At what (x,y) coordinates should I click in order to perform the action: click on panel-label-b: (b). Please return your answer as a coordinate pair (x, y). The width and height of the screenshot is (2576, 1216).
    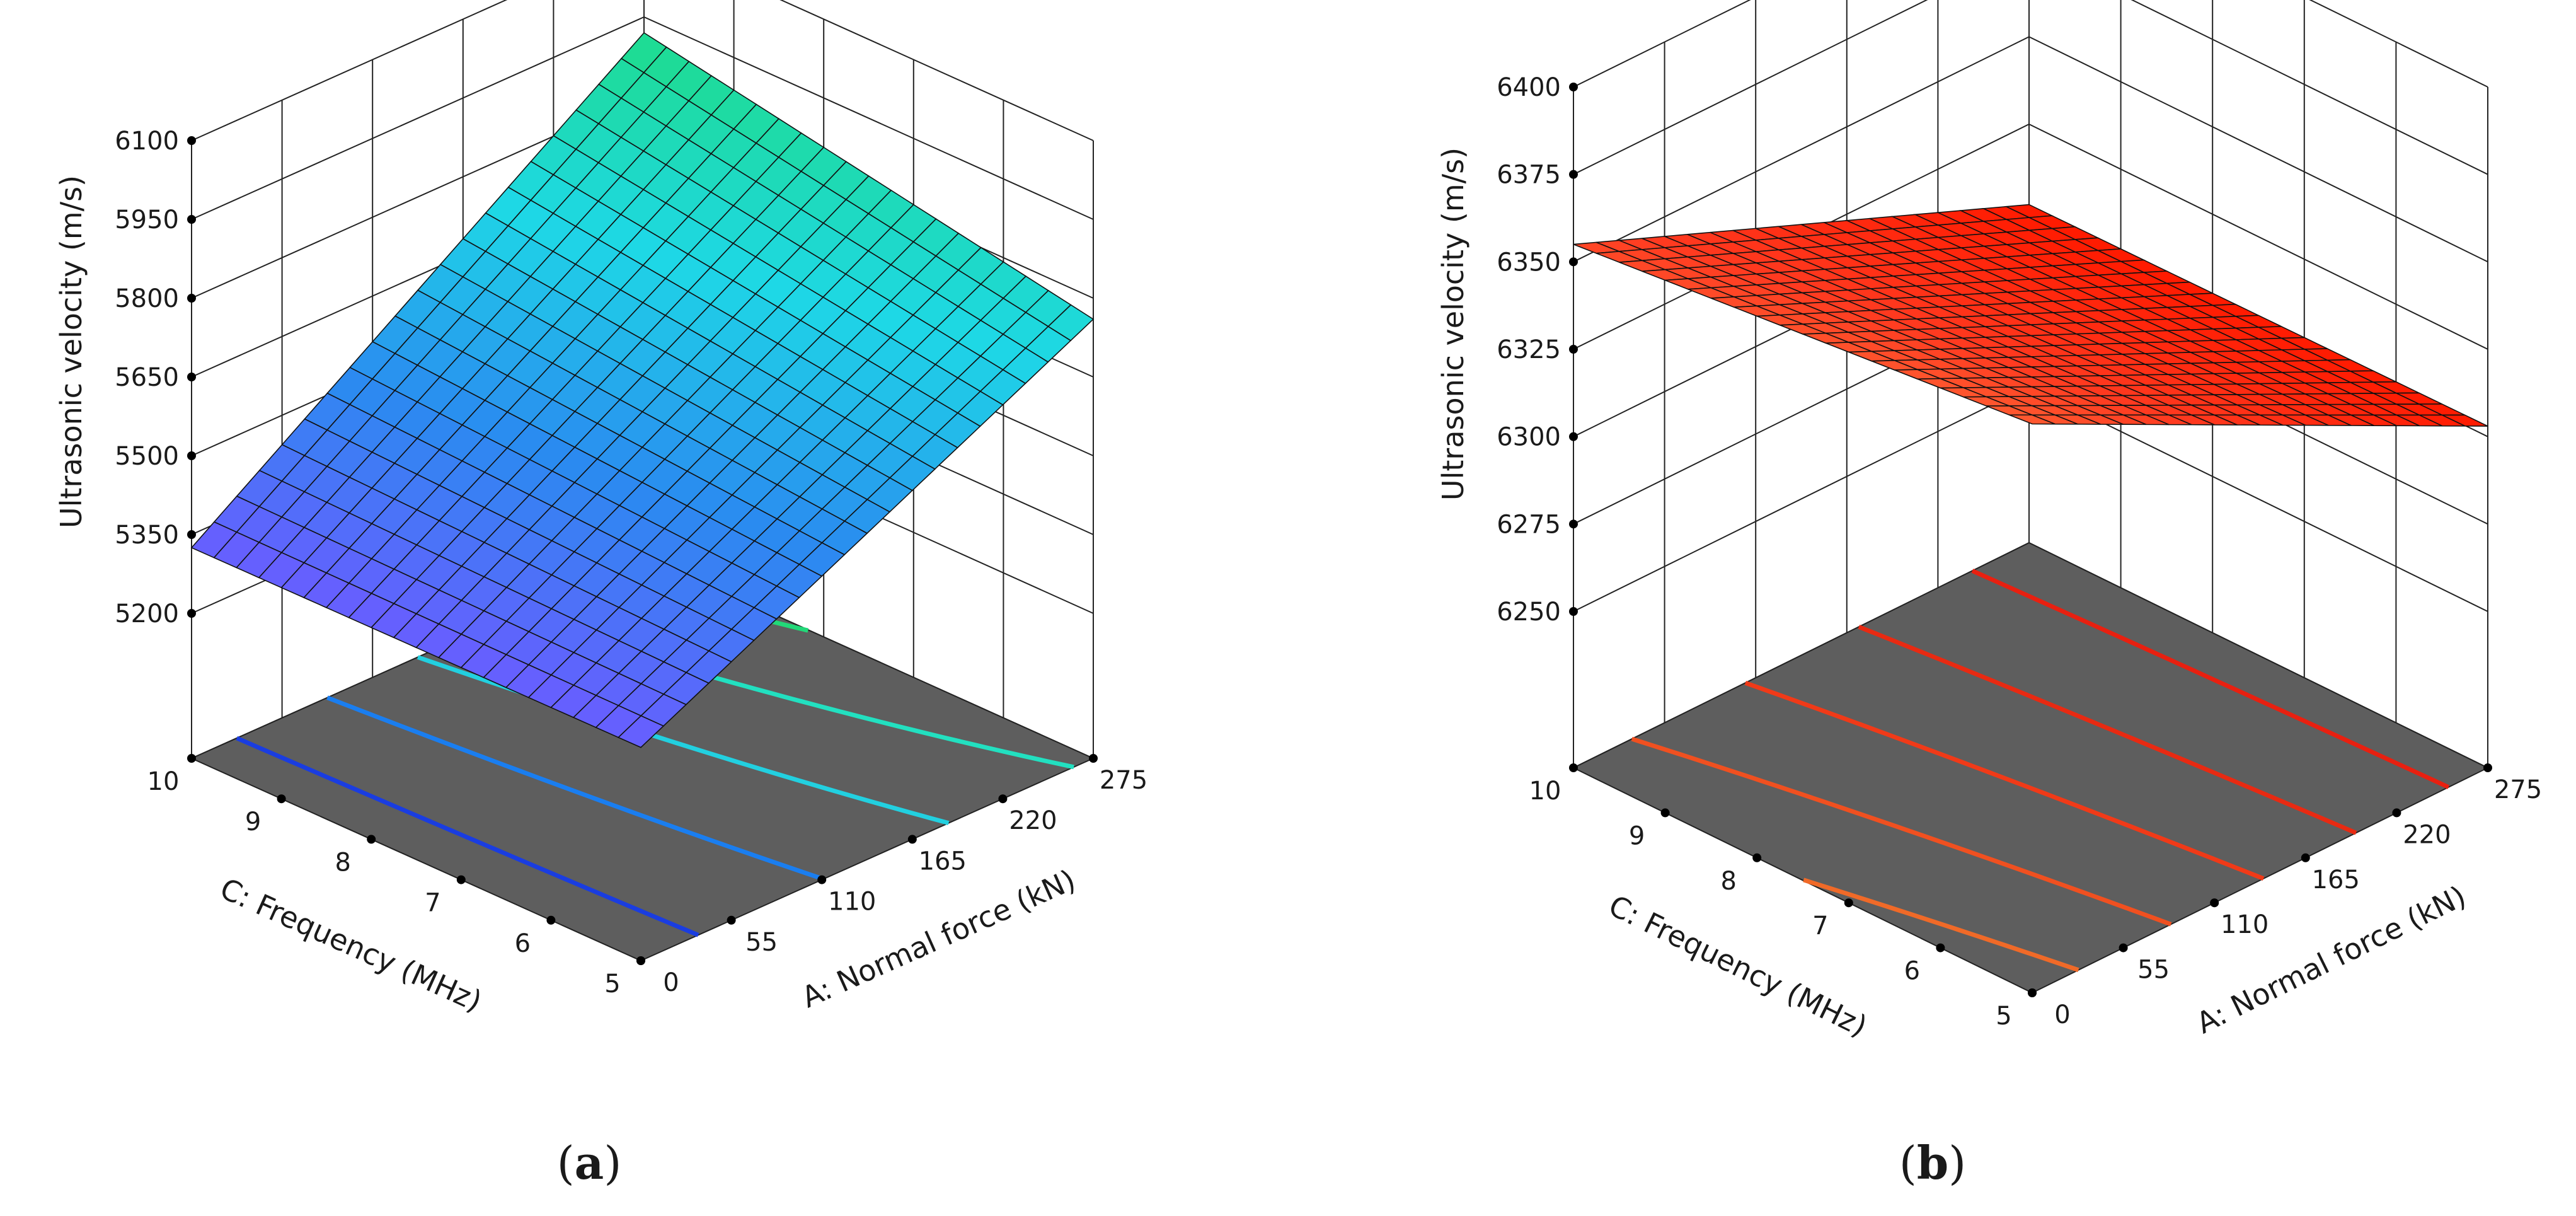
    Looking at the image, I should click on (1933, 1163).